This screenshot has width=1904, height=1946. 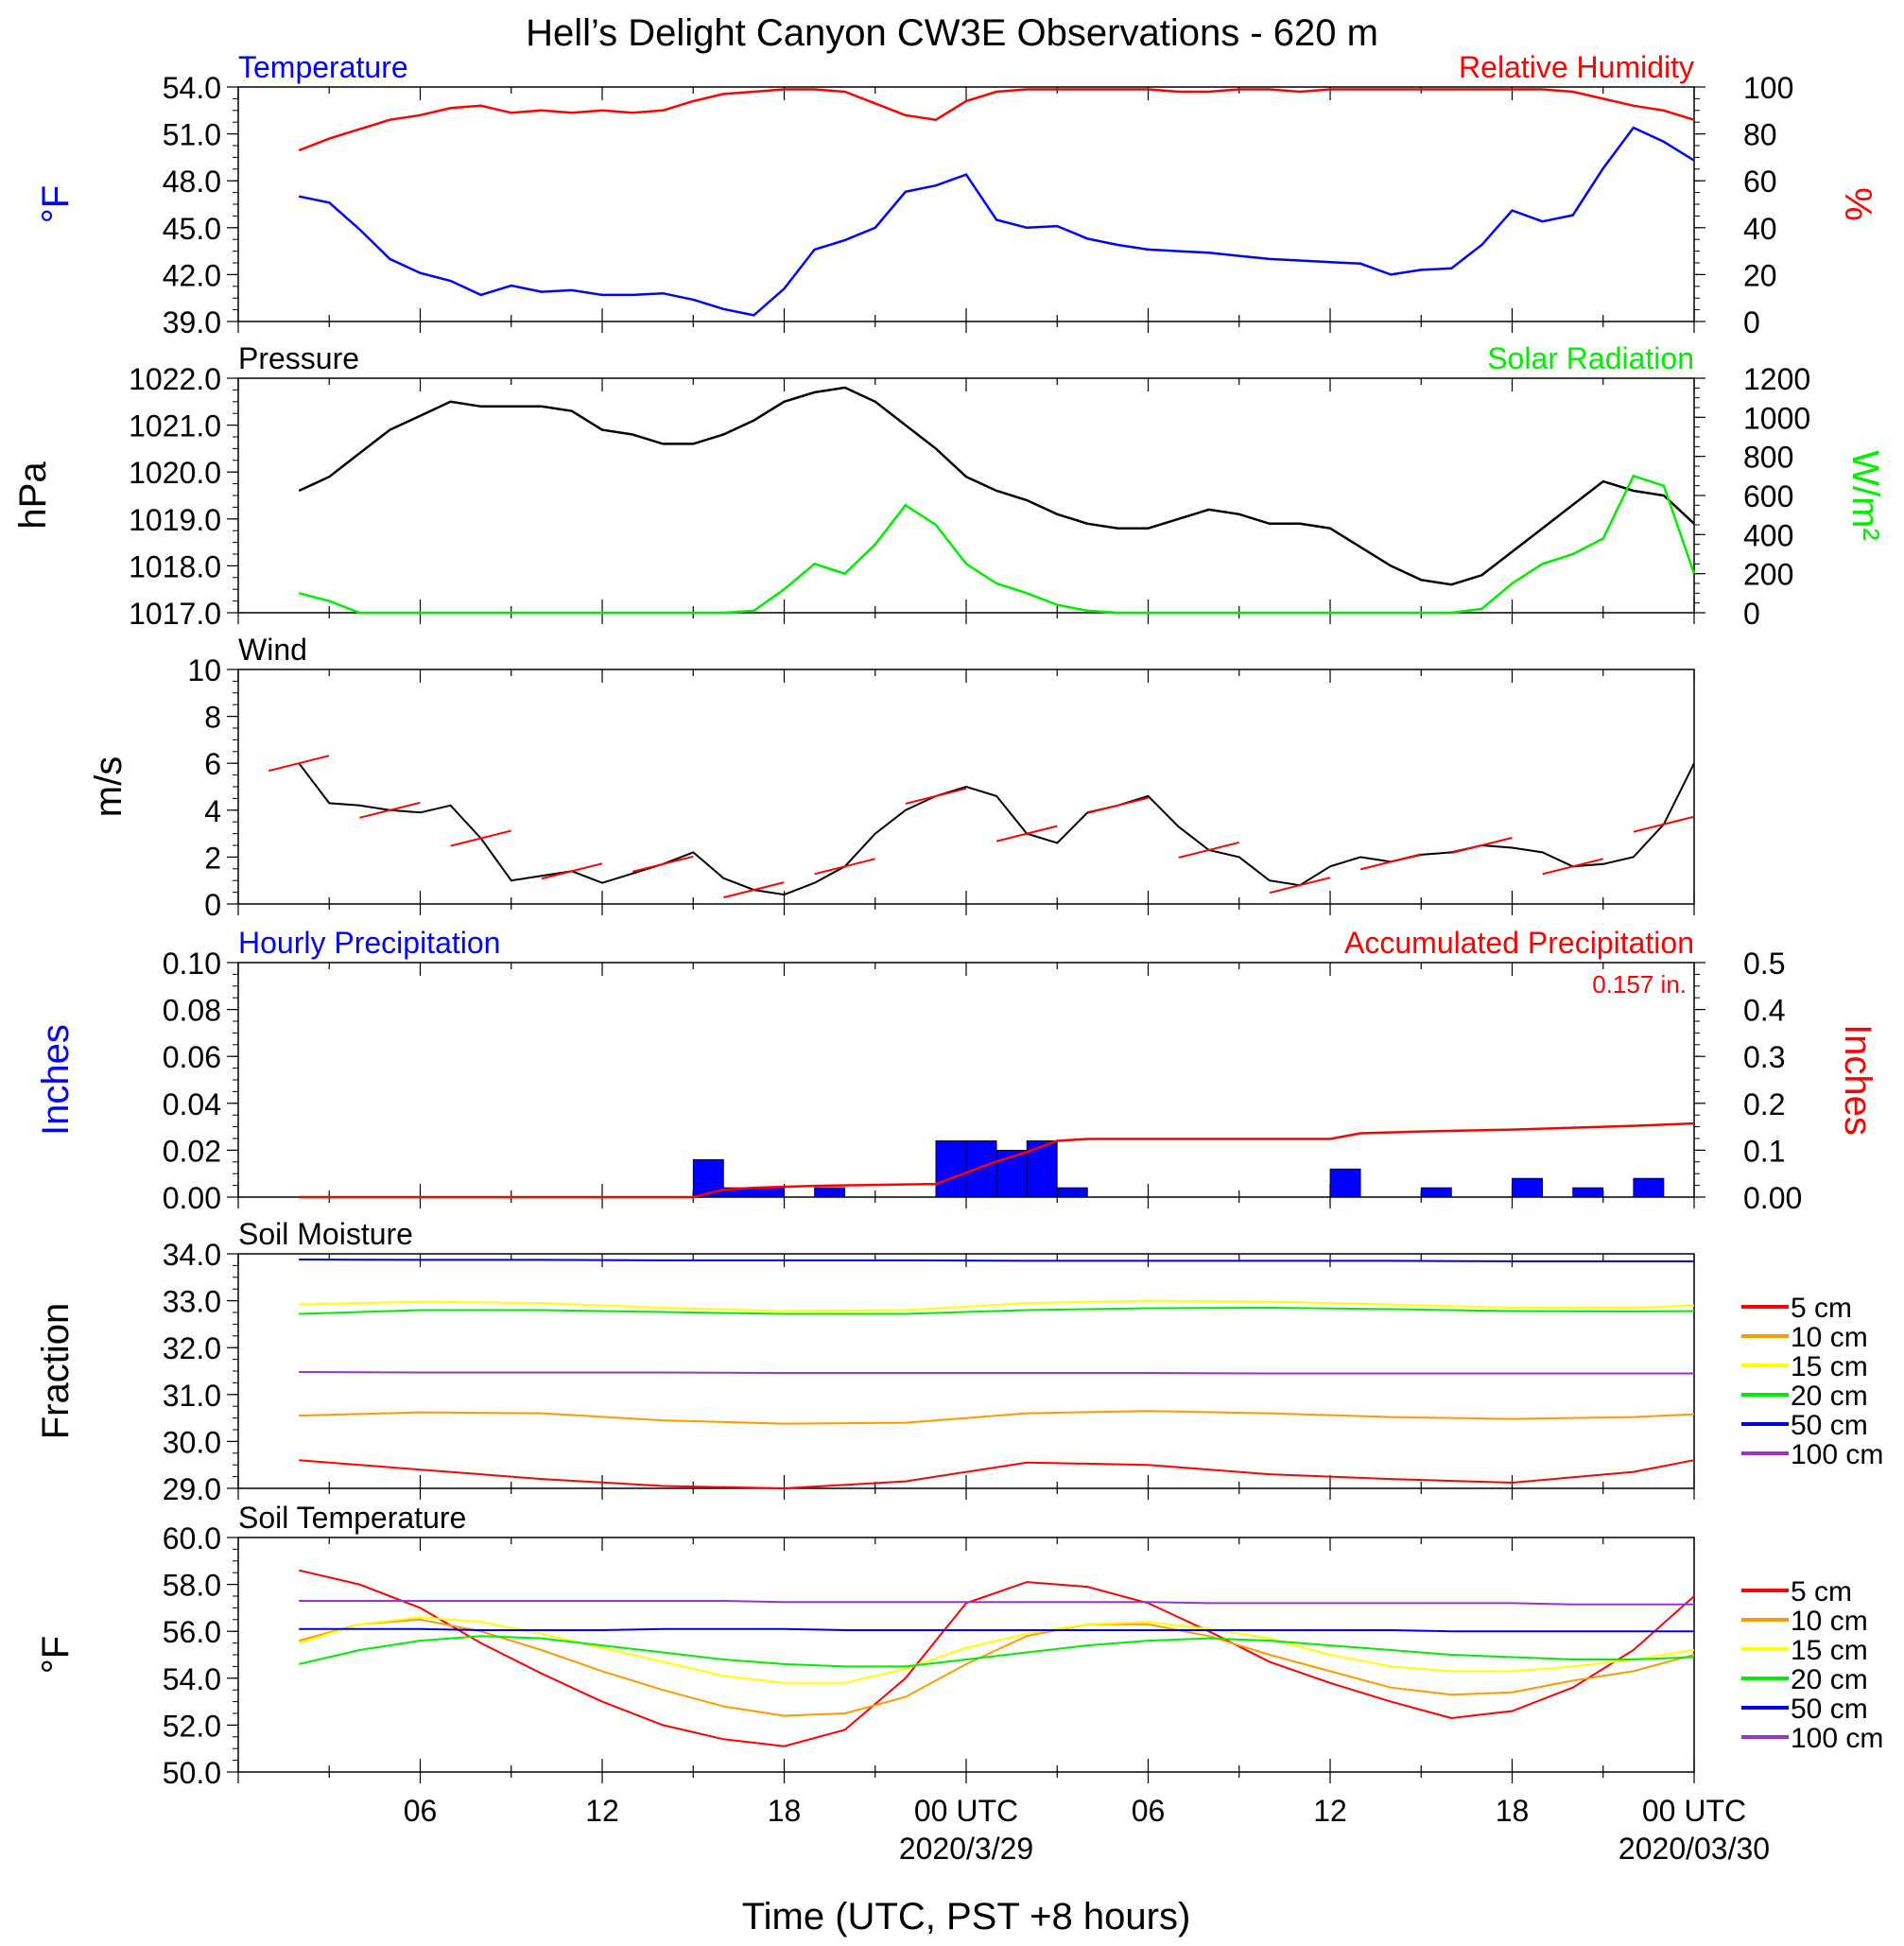 What do you see at coordinates (192, 1773) in the screenshot?
I see `y-tick-label-left: 50.0` at bounding box center [192, 1773].